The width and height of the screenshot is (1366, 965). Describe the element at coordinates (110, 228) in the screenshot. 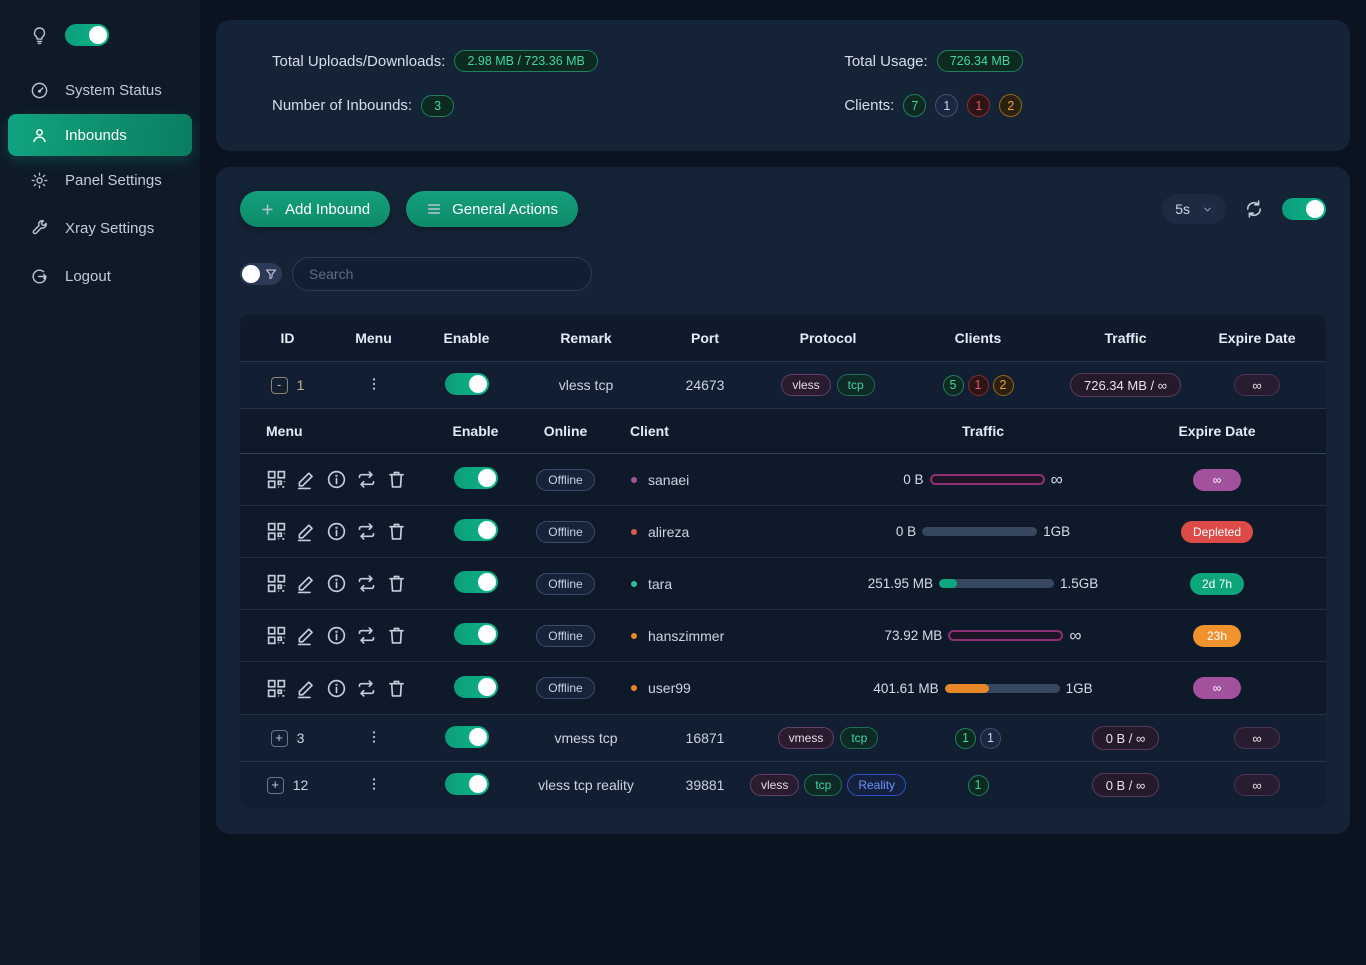

I see `sidebar-item-label: Xray Settings` at that location.